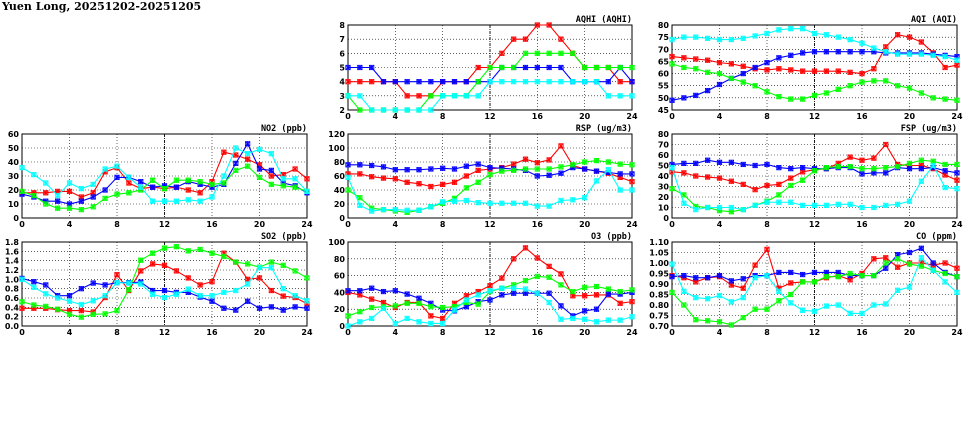 The image size is (975, 447). I want to click on y-tick-label: 0, so click(342, 326).